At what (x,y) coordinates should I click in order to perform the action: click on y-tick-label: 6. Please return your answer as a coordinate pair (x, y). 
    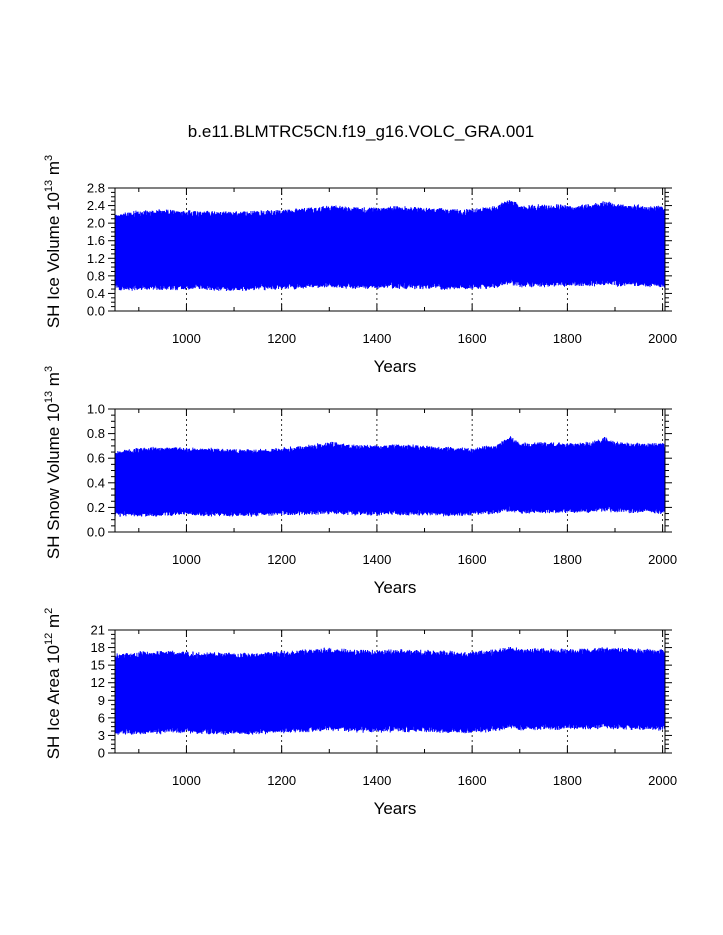
    Looking at the image, I should click on (101, 717).